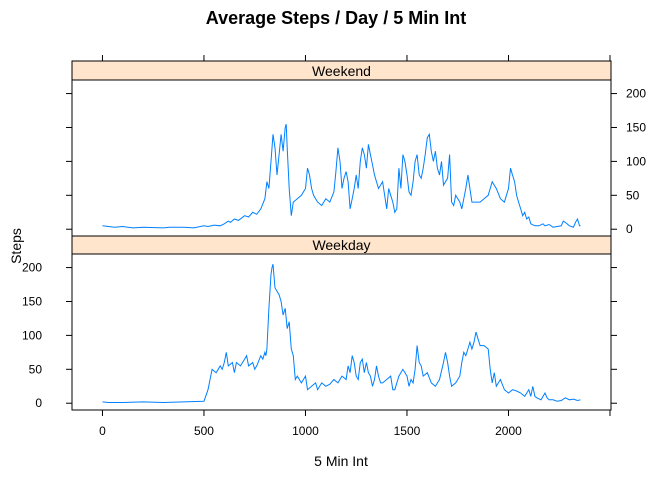 This screenshot has height=480, width=672. What do you see at coordinates (407, 431) in the screenshot?
I see `x-tick-label-1500: 1500` at bounding box center [407, 431].